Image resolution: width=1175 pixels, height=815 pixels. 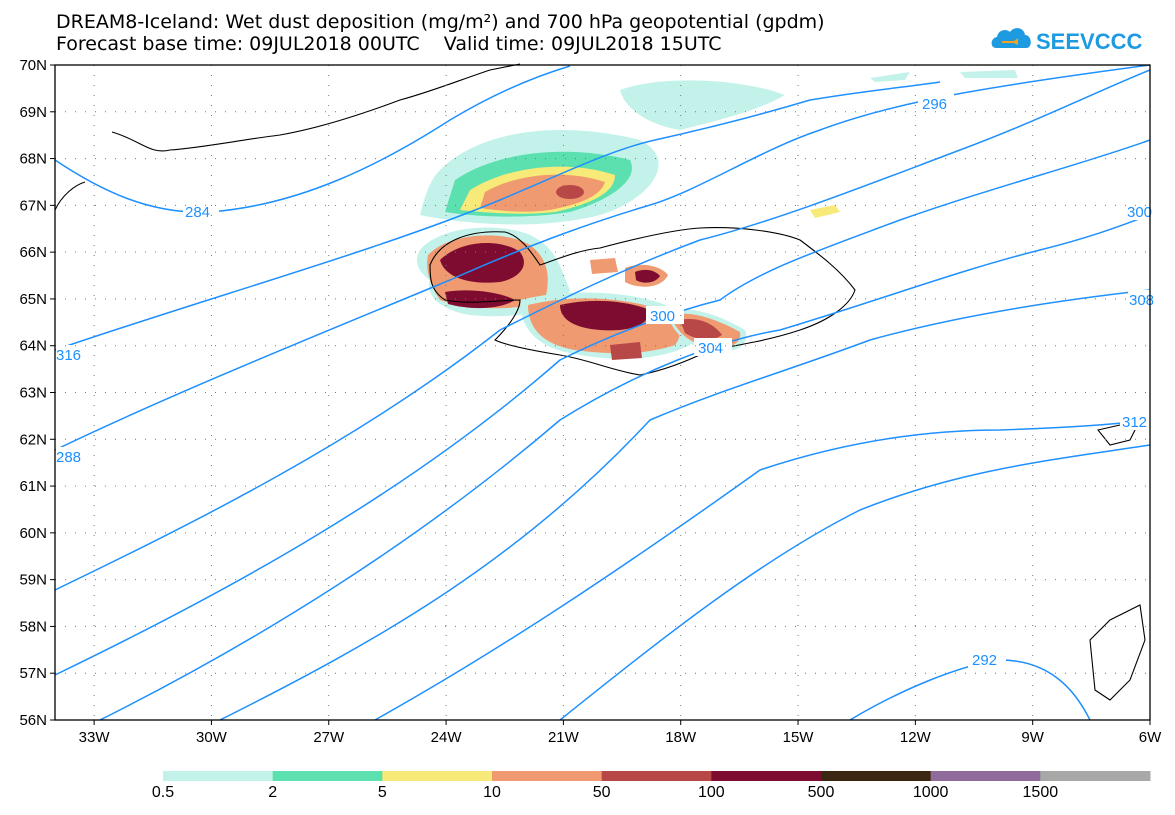 What do you see at coordinates (662, 316) in the screenshot?
I see `contour-label-300: 300` at bounding box center [662, 316].